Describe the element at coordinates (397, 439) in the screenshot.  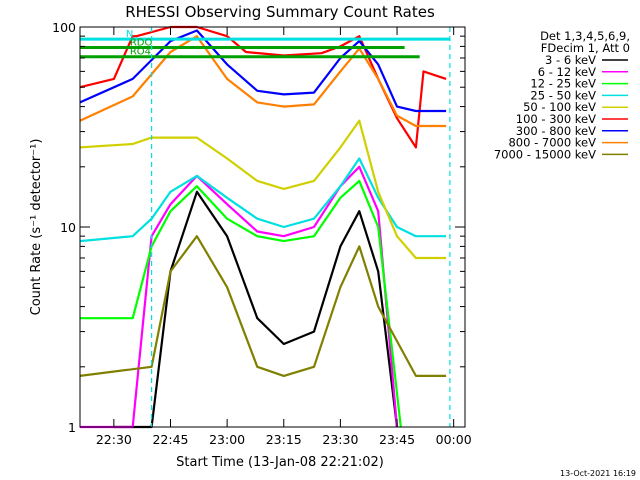
I see `x-tick-label: 23:45` at that location.